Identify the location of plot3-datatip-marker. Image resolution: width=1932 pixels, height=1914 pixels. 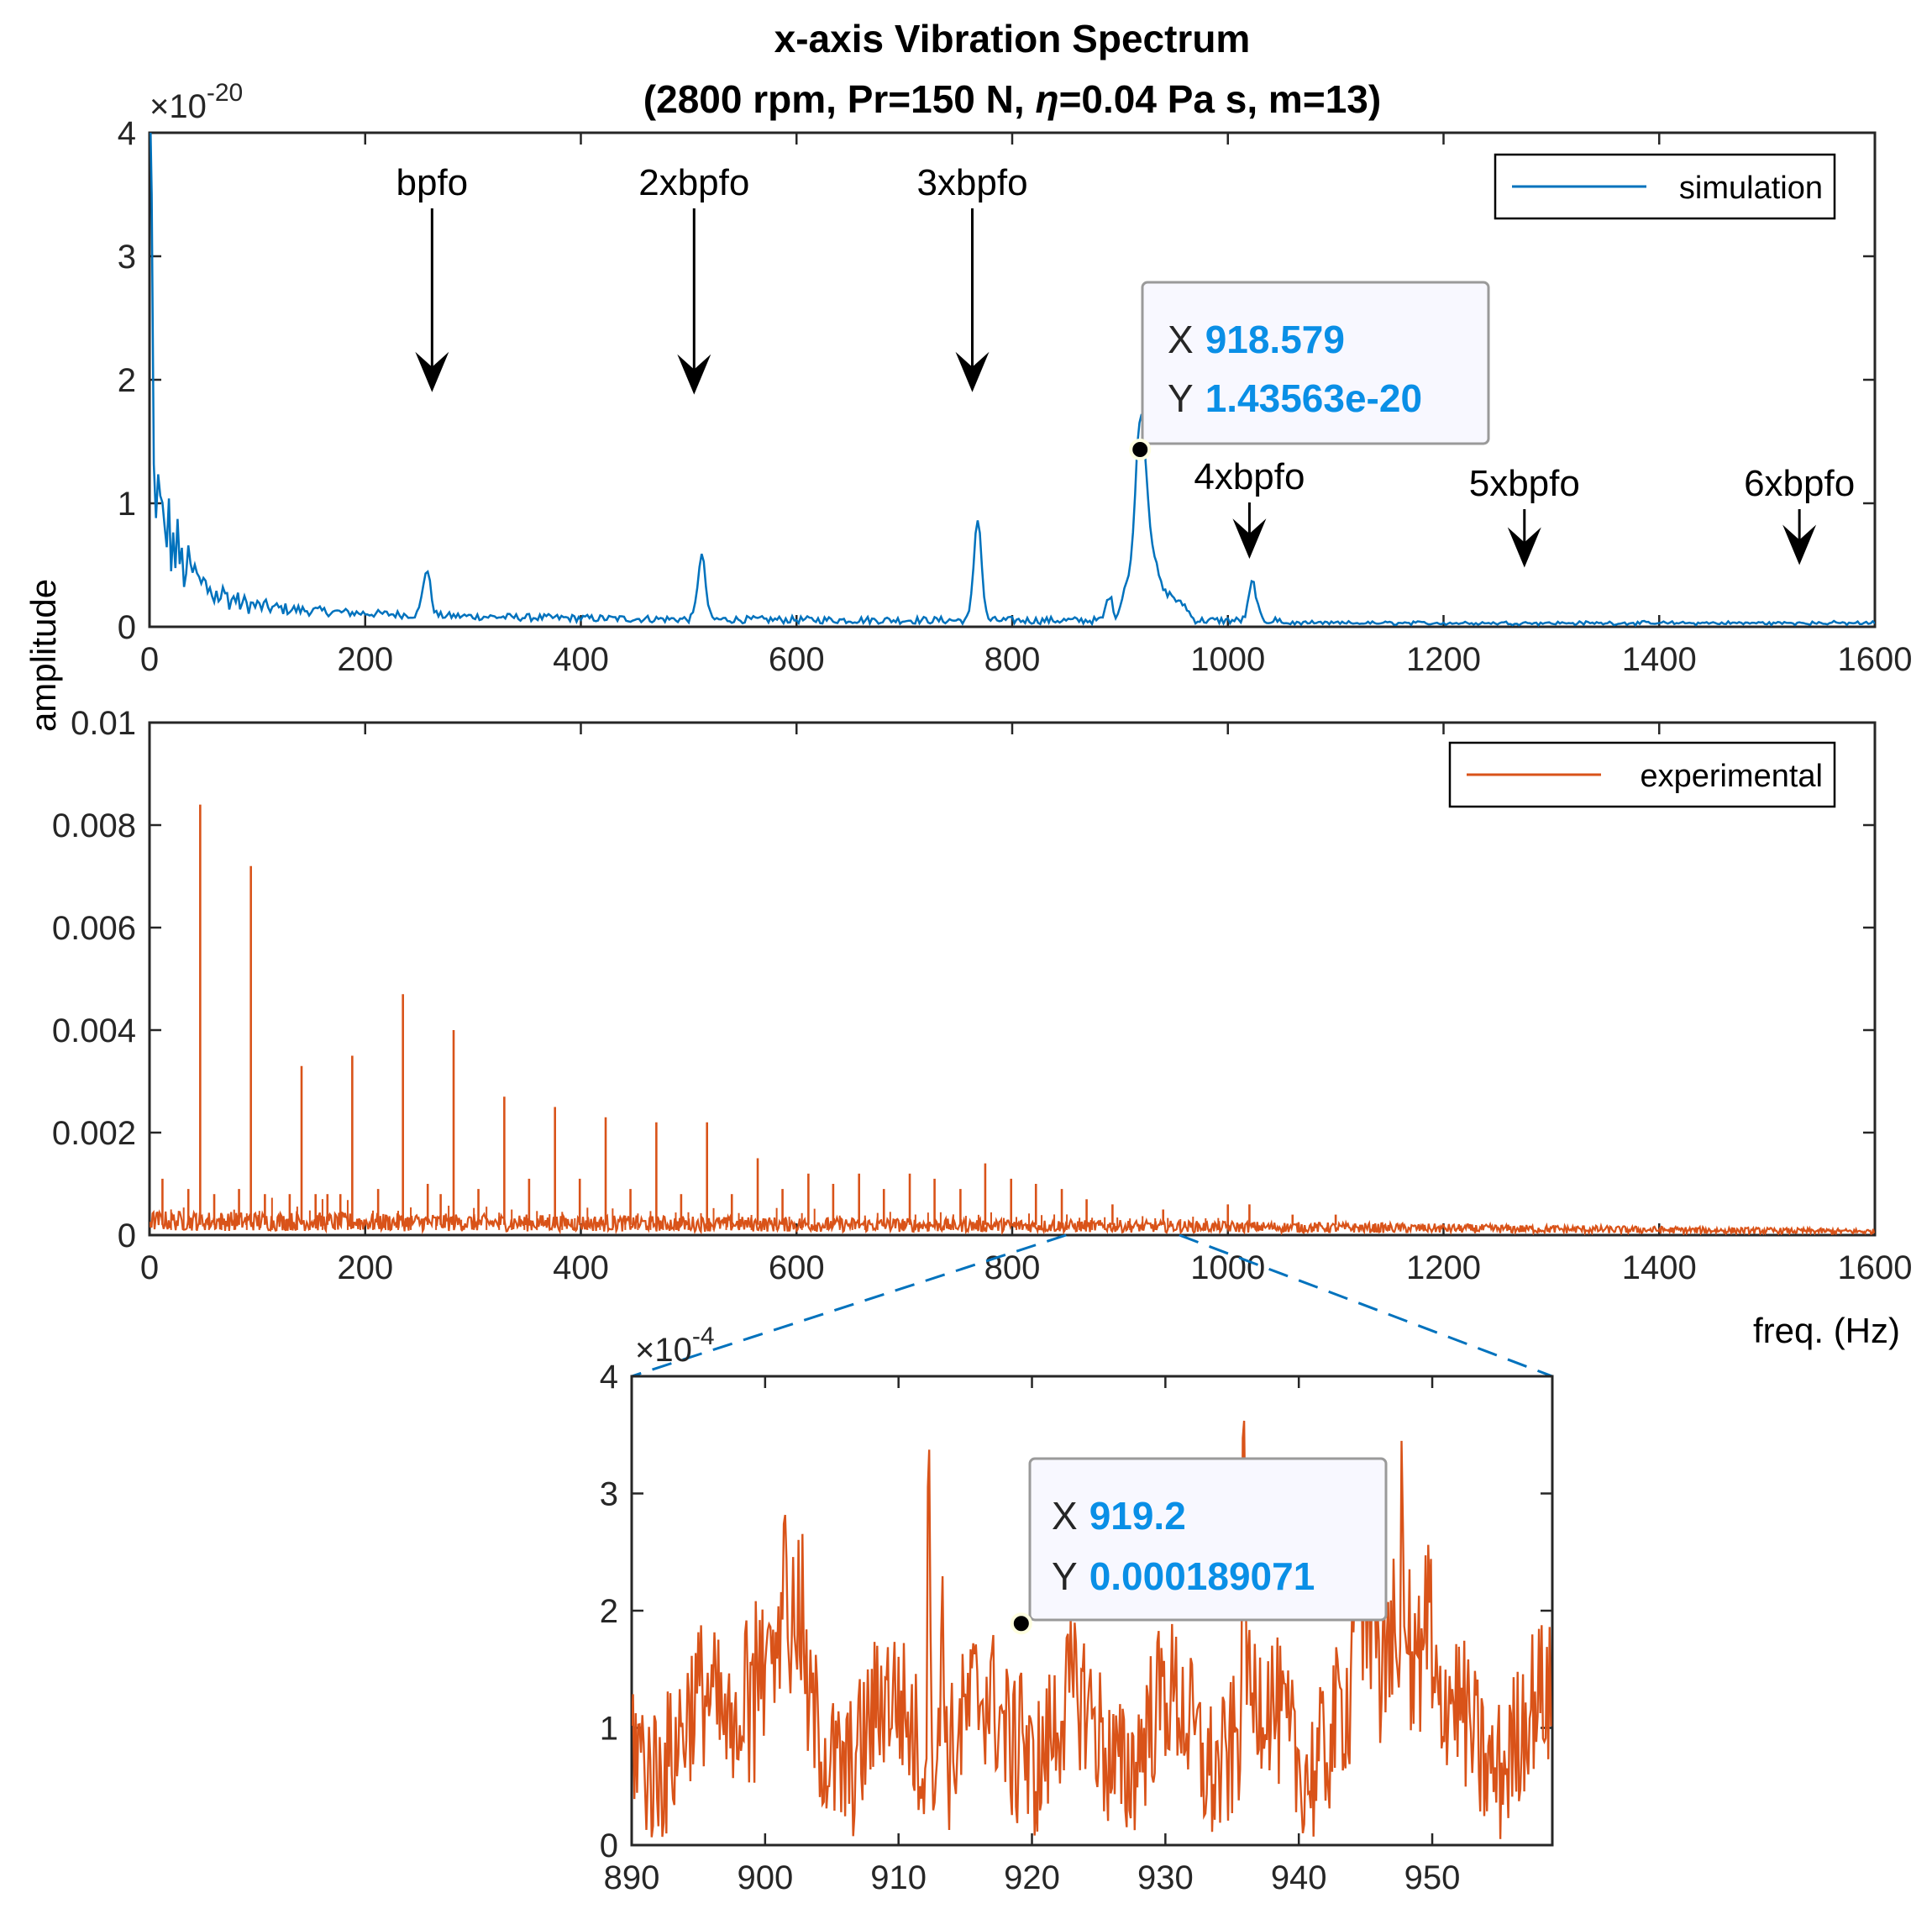
(1021, 1623).